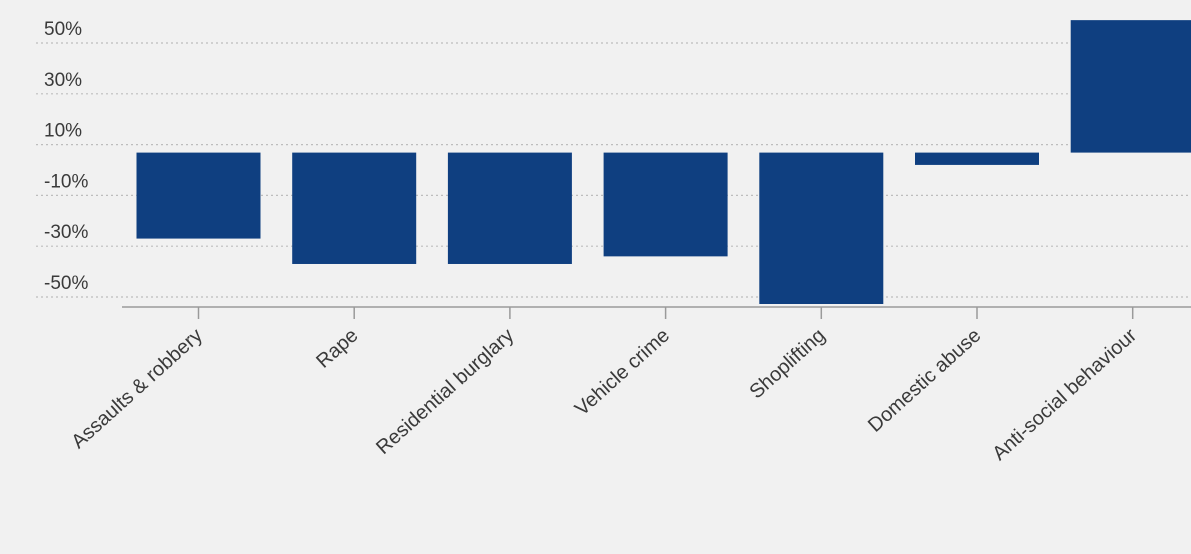 The height and width of the screenshot is (554, 1191). I want to click on y-tick-label: -30%, so click(66, 232).